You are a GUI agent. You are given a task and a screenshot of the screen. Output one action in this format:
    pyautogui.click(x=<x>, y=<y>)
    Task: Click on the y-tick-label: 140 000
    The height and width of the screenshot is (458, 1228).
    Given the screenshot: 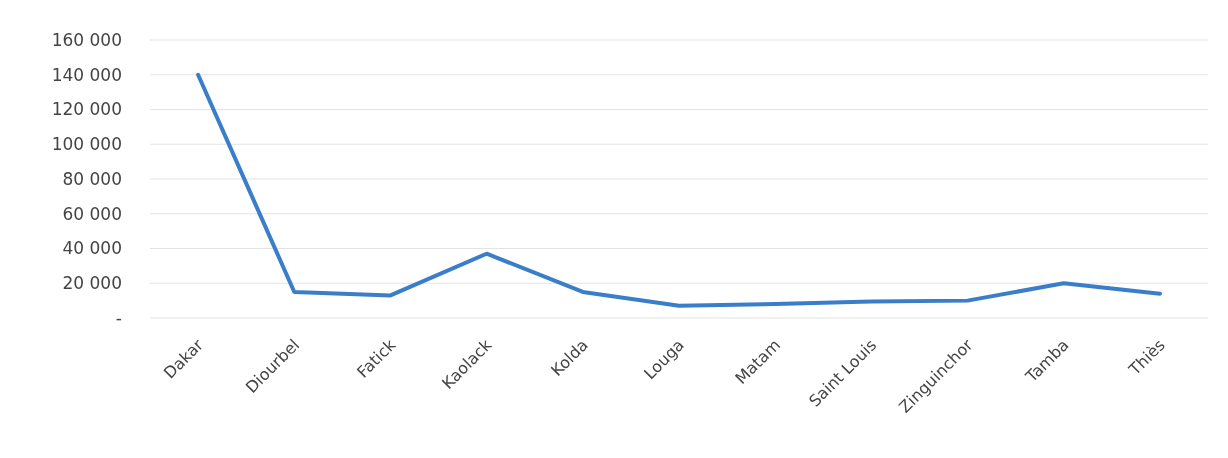 What is the action you would take?
    pyautogui.click(x=86, y=74)
    